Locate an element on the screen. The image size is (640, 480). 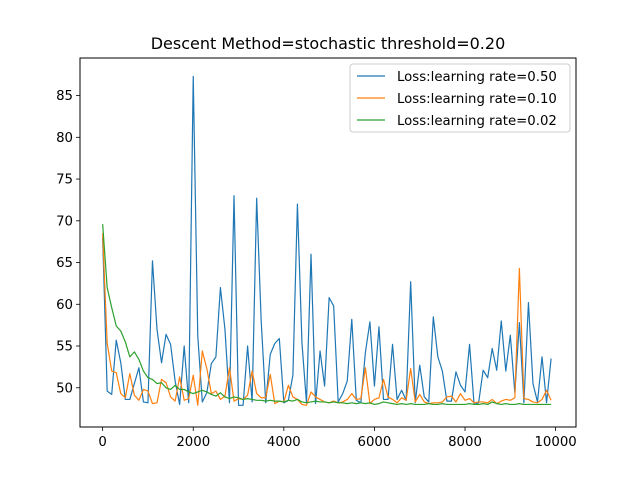
legend-label-3: Loss:learning rate=0.02 is located at coordinates (477, 121).